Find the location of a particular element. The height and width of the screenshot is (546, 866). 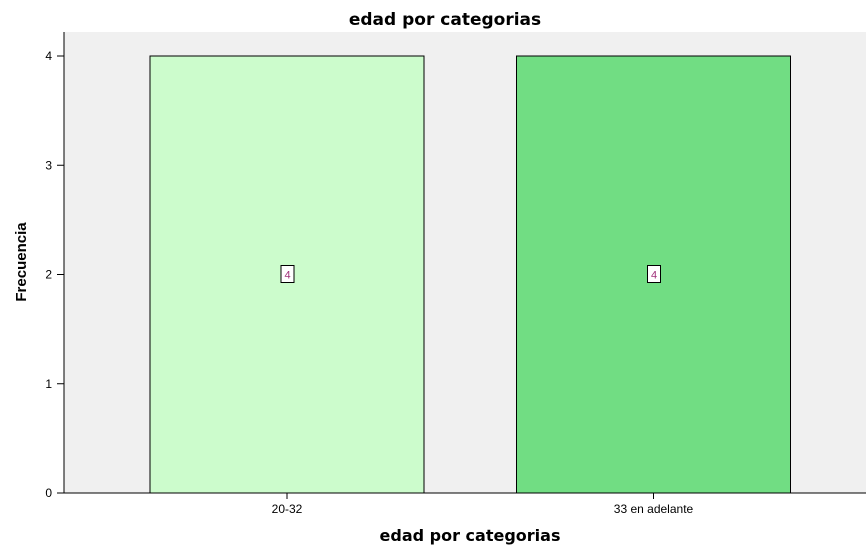

y-tick-label: 2 is located at coordinates (48, 275).